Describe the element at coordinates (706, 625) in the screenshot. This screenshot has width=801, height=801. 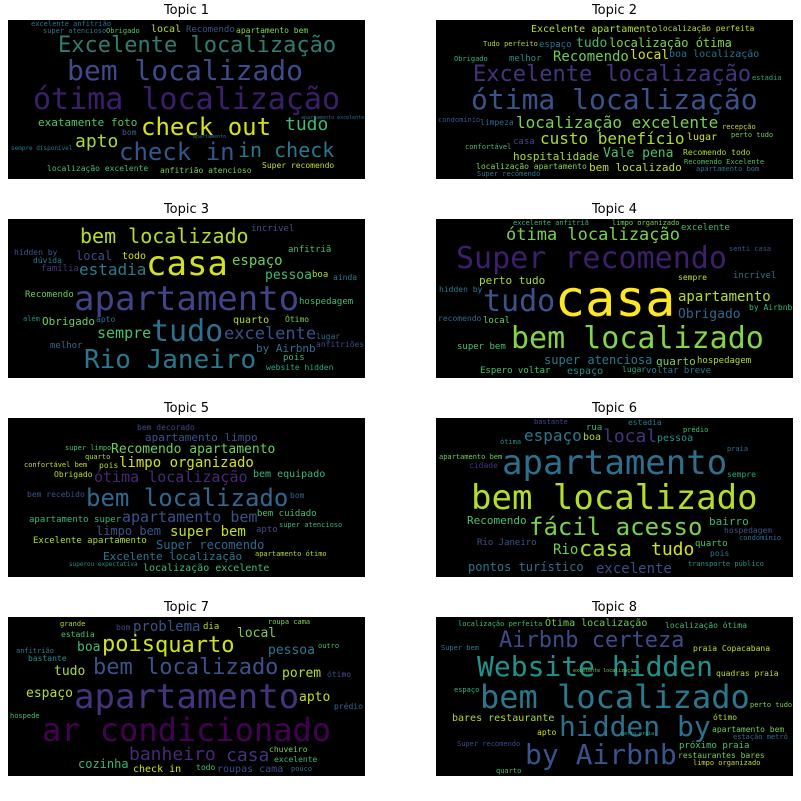
I see `cloud-word: localização ótima` at that location.